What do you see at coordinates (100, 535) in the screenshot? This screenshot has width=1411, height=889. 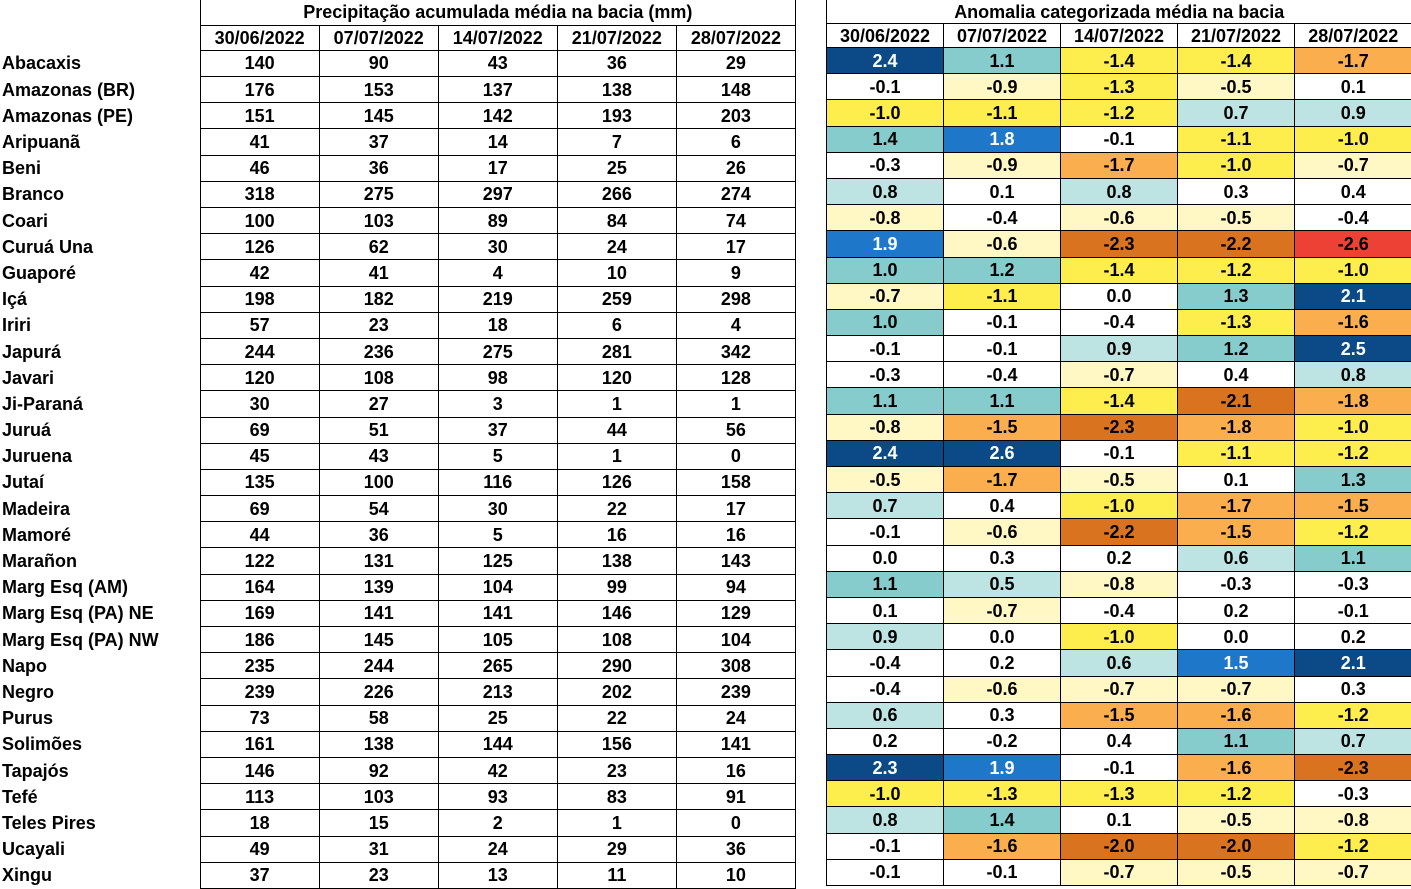 I see `basin-name: Mamoré` at bounding box center [100, 535].